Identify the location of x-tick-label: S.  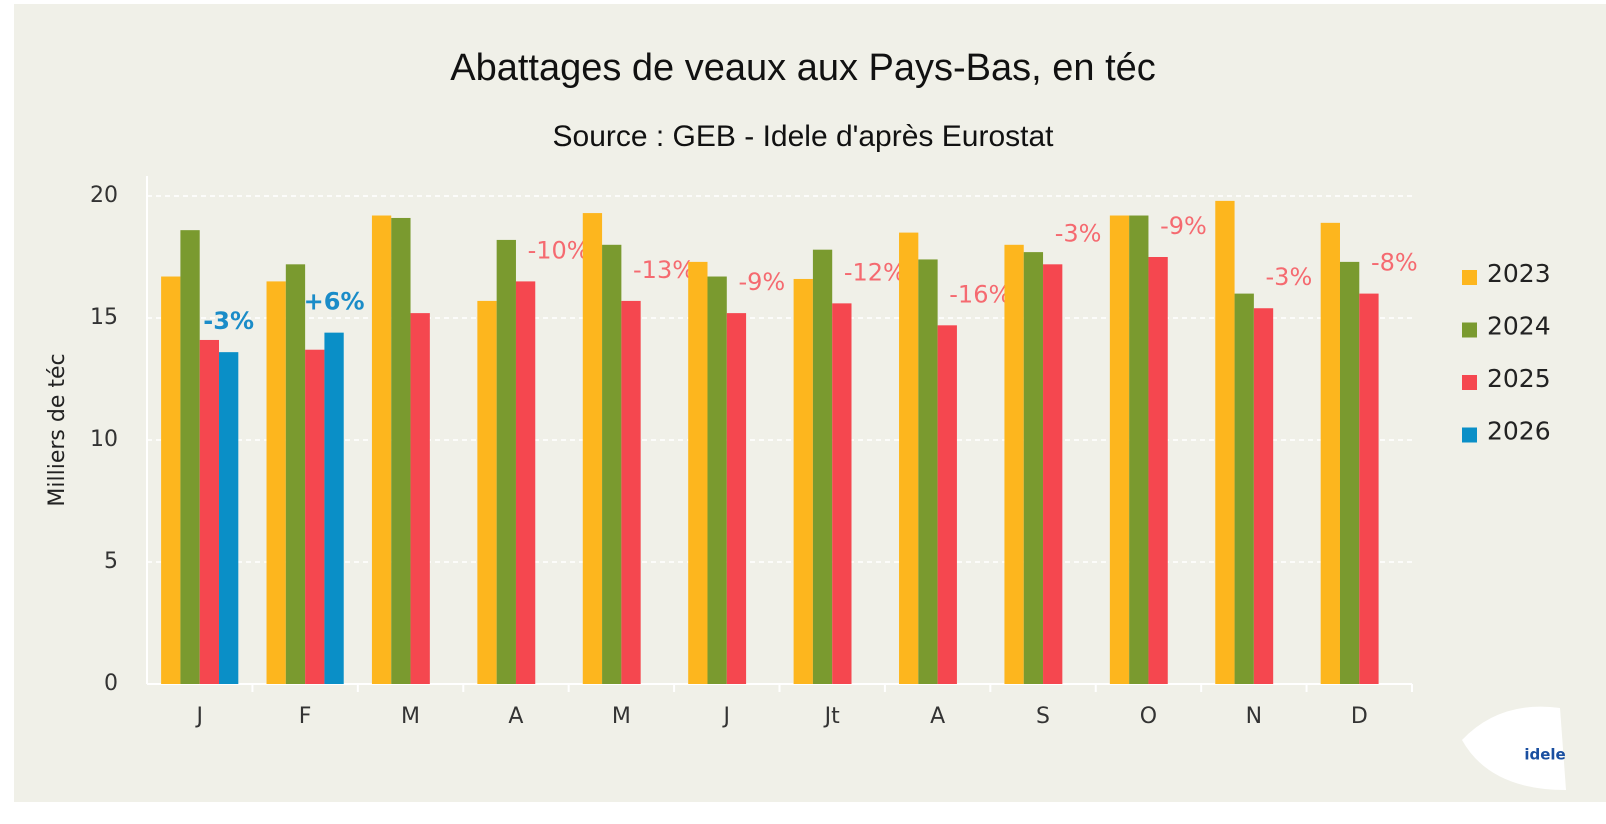
(1043, 716).